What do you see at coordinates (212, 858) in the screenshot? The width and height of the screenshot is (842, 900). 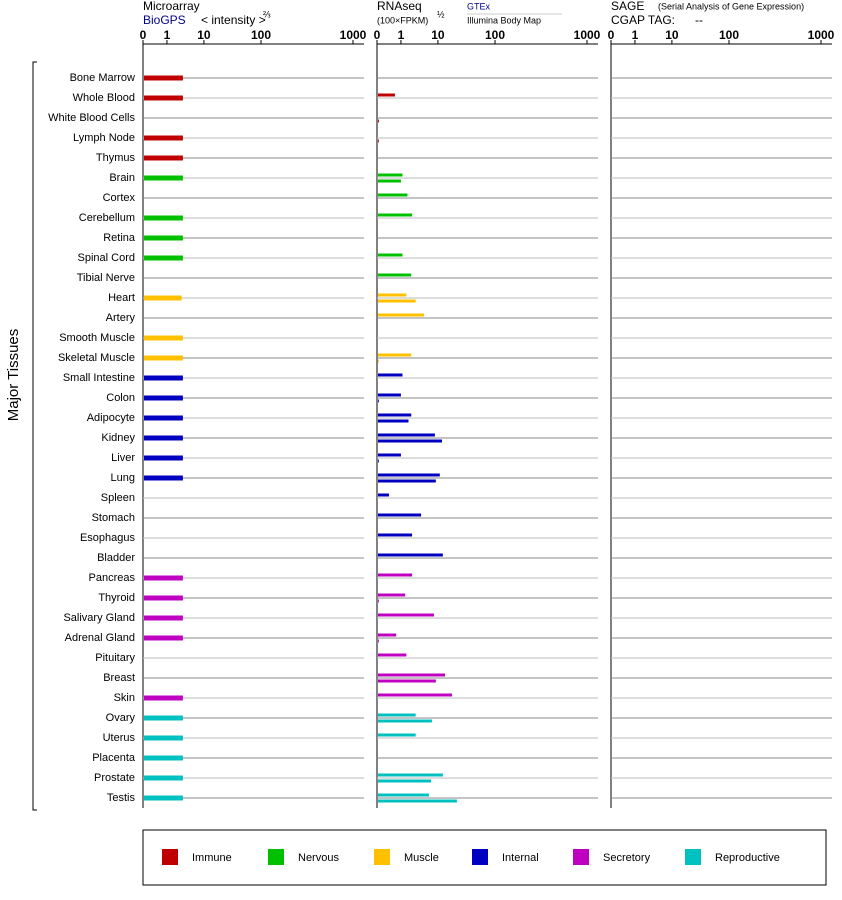 I see `legend-label: Immune` at bounding box center [212, 858].